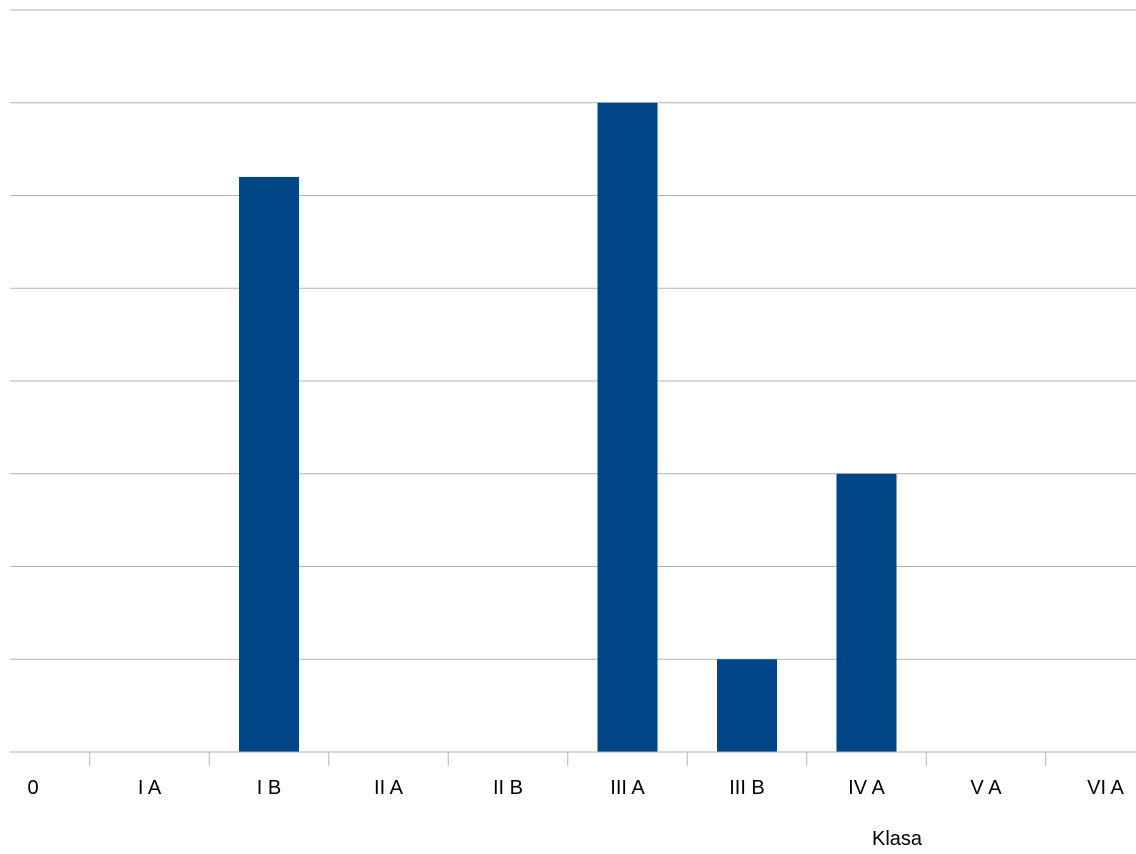  What do you see at coordinates (573, 758) in the screenshot?
I see `x-axis` at bounding box center [573, 758].